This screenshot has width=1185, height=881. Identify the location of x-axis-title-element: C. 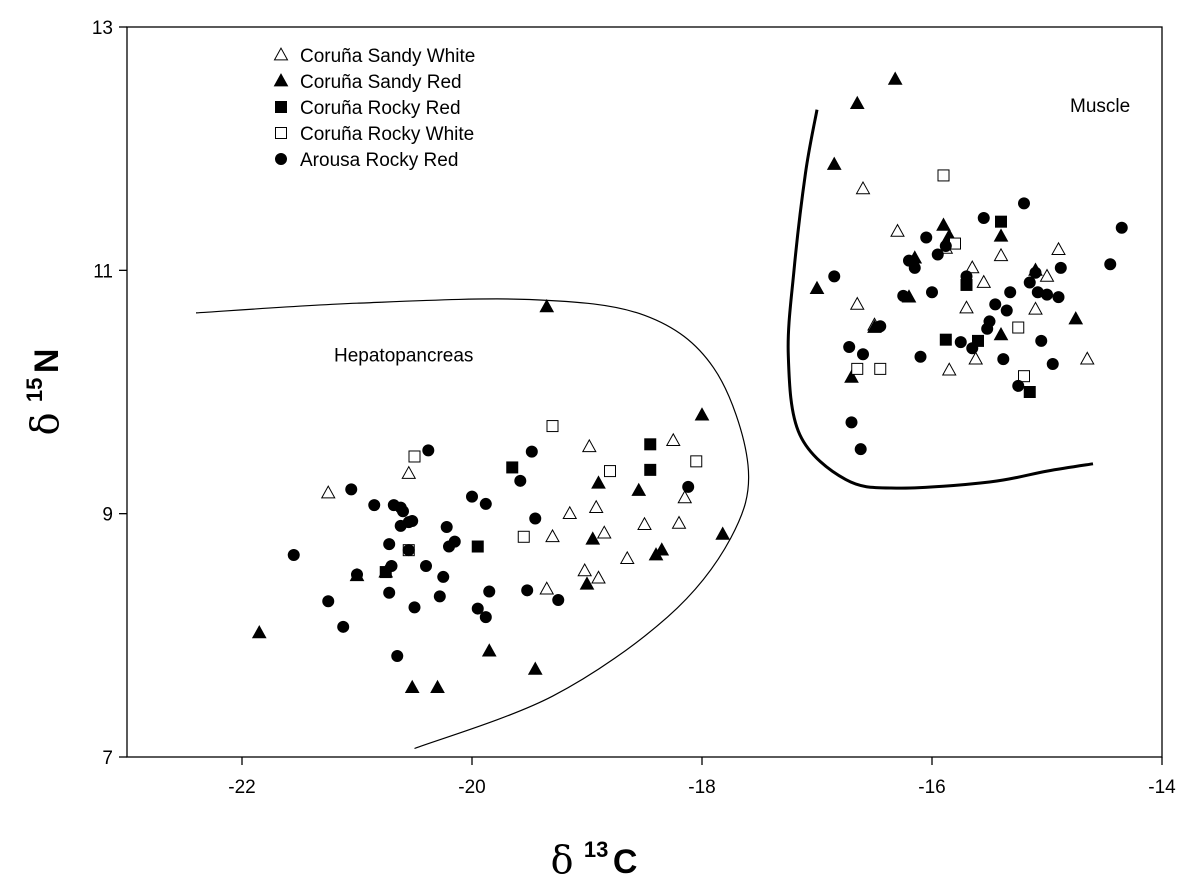
(625, 862).